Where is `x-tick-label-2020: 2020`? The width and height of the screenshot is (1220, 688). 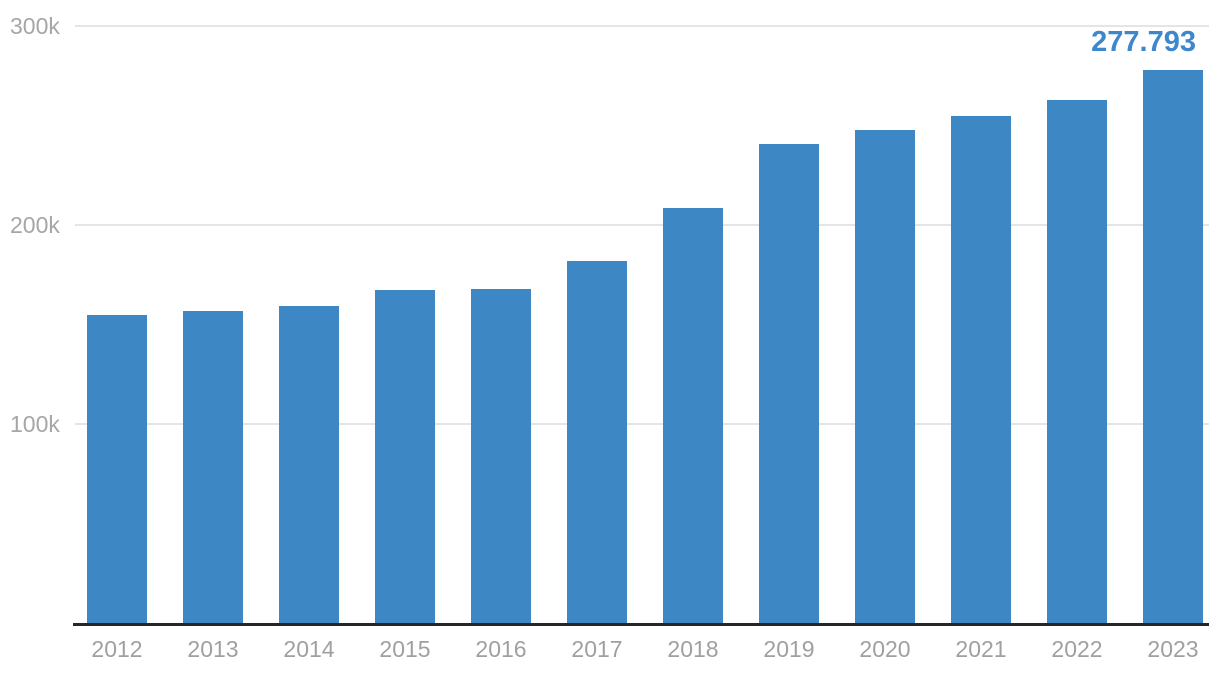 x-tick-label-2020: 2020 is located at coordinates (885, 649).